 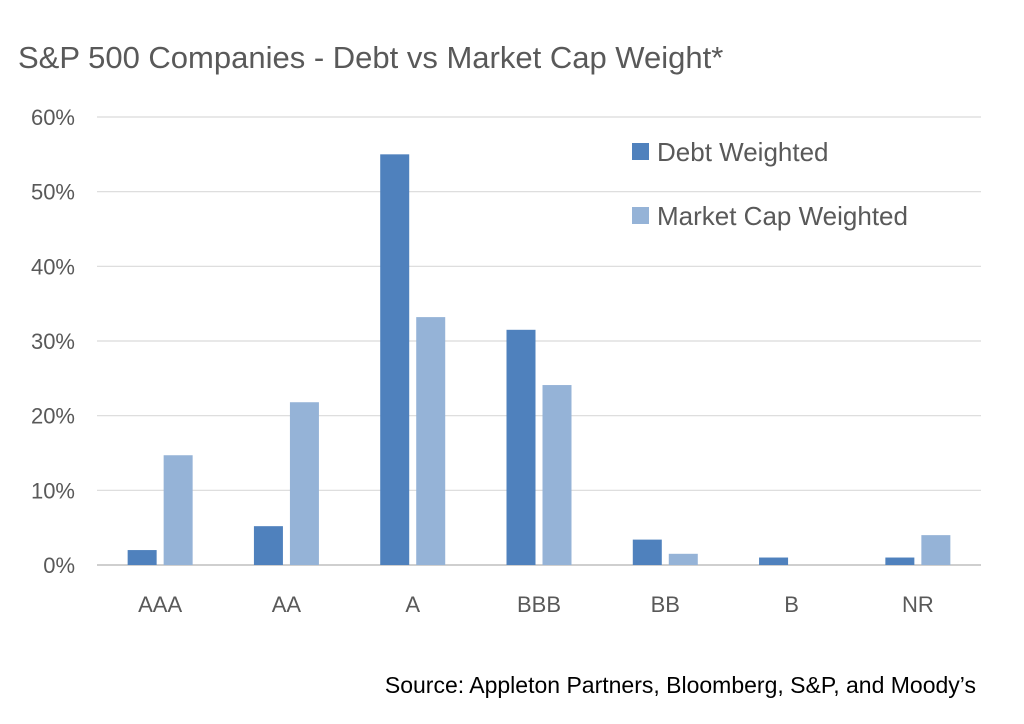 I want to click on bar-debt-bb, so click(x=647, y=552).